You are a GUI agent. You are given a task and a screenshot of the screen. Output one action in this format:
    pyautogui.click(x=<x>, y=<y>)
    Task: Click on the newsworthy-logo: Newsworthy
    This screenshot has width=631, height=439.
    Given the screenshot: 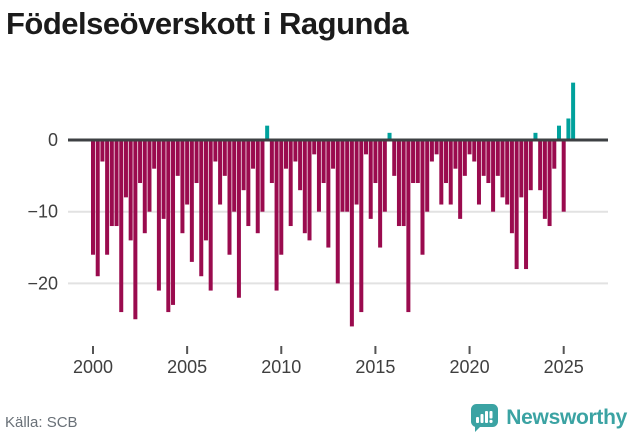 What is the action you would take?
    pyautogui.click(x=548, y=417)
    